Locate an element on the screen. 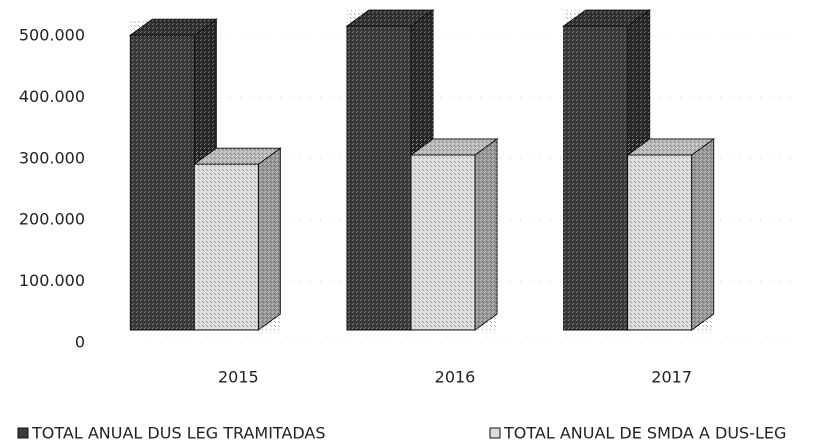 The width and height of the screenshot is (840, 448). y-tick-label: 300.000 is located at coordinates (52, 157).